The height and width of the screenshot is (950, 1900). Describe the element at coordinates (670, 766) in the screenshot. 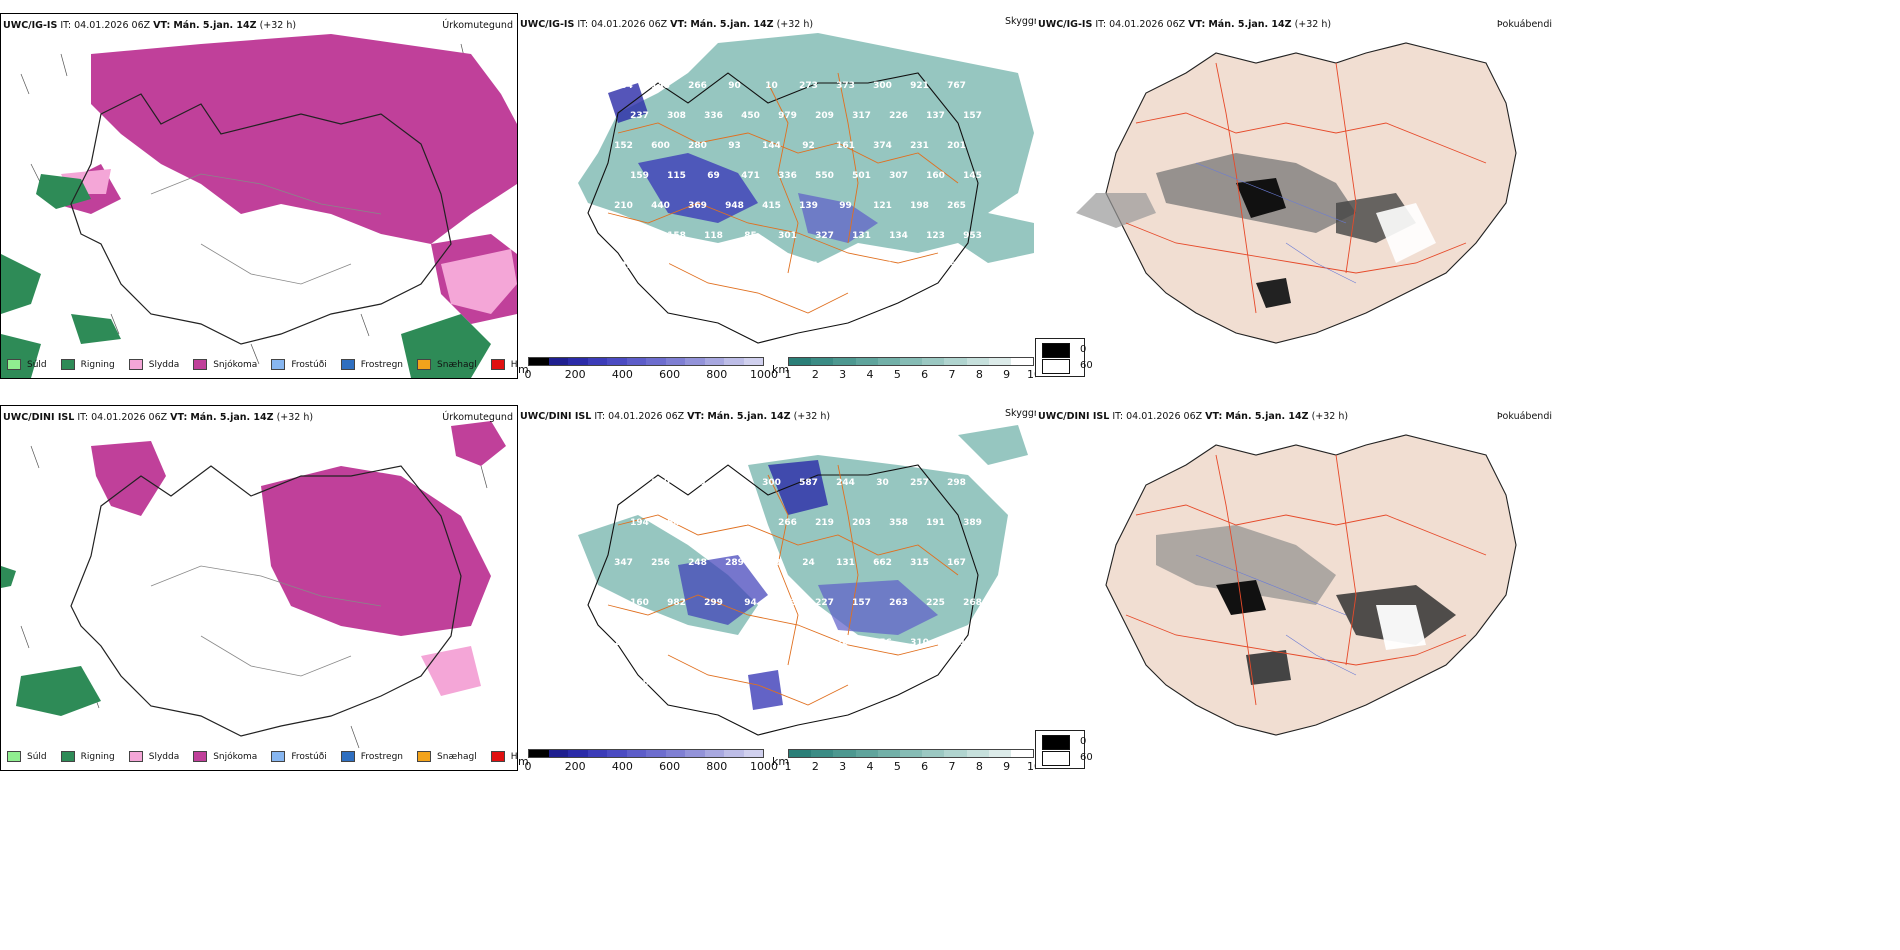

I see `colorbar-tick: 600` at that location.